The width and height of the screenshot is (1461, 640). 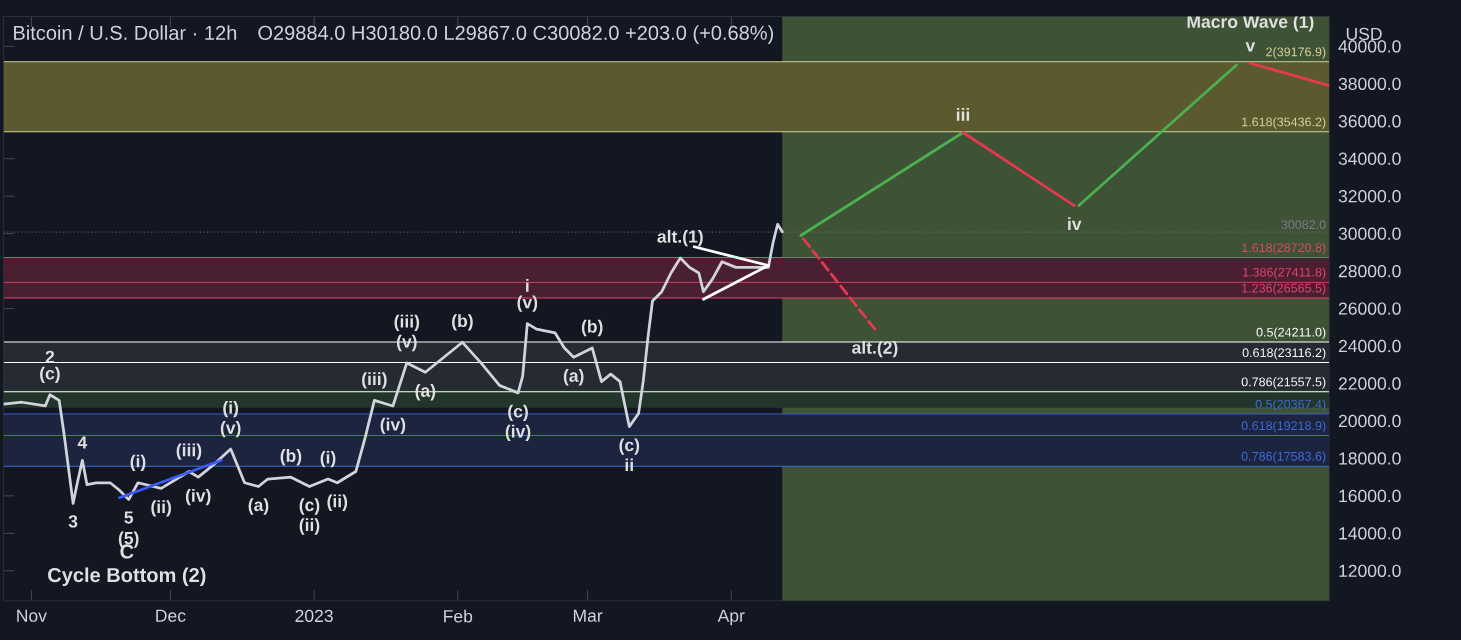 What do you see at coordinates (1369, 233) in the screenshot?
I see `y-tick-label: 30000.0` at bounding box center [1369, 233].